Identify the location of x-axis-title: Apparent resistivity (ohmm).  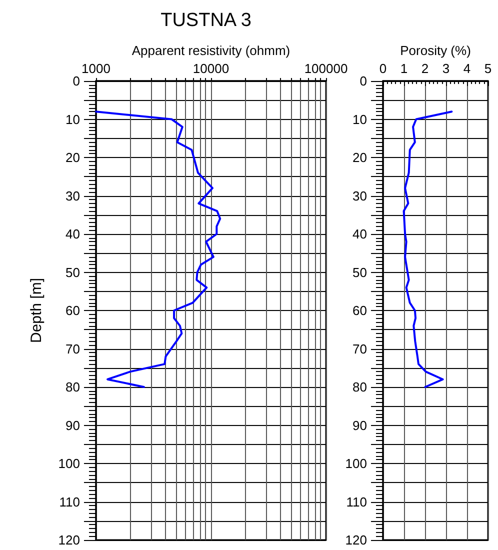
(211, 50).